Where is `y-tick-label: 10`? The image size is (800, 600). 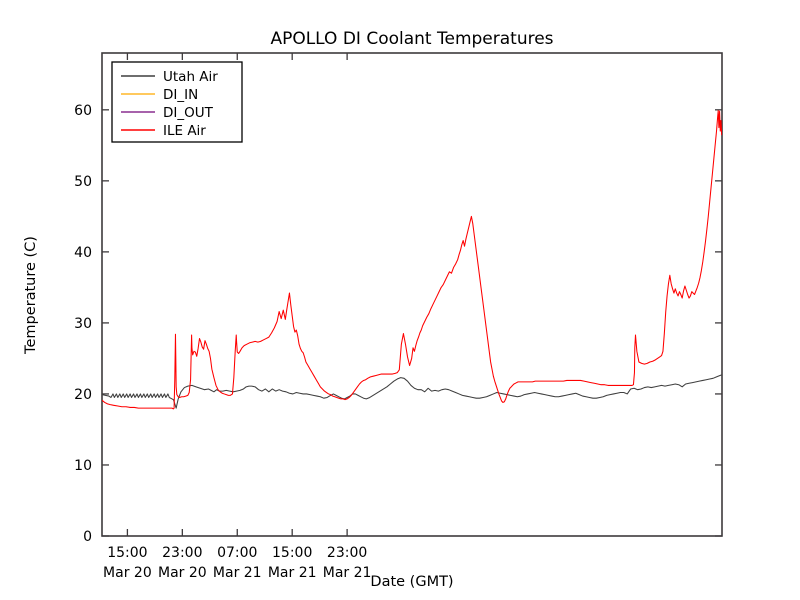 y-tick-label: 10 is located at coordinates (83, 466).